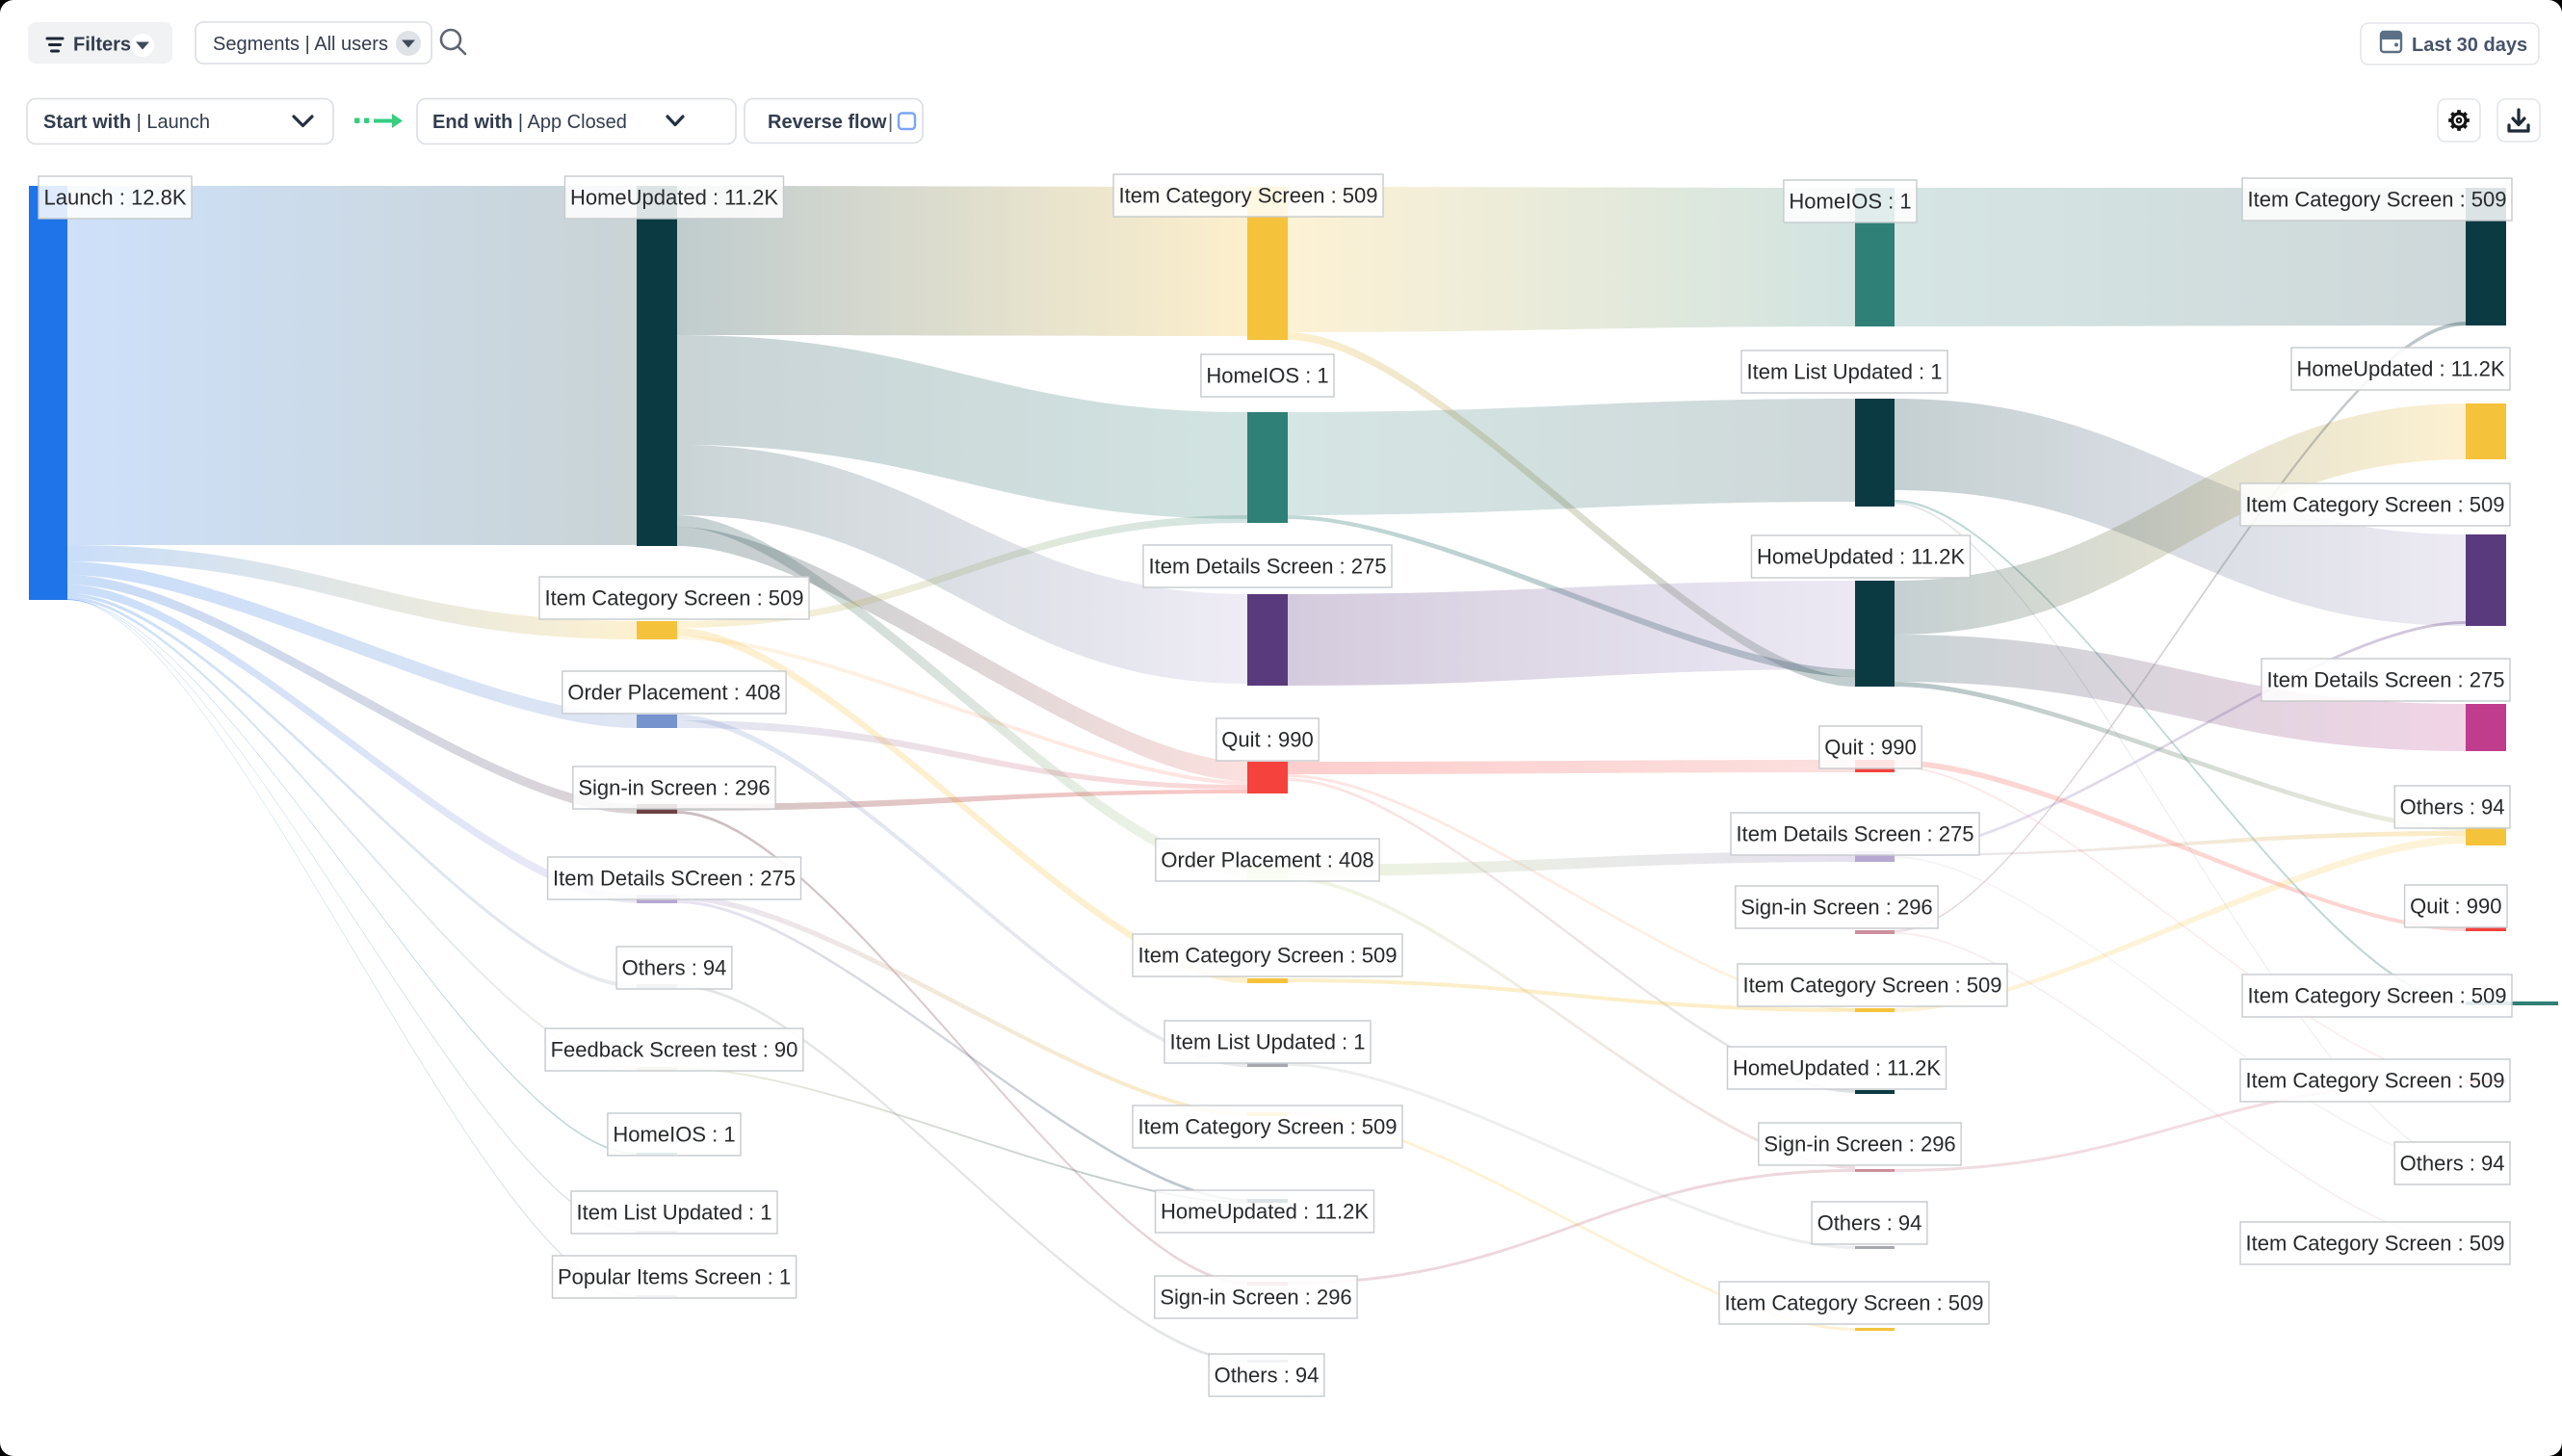  What do you see at coordinates (300, 44) in the screenshot?
I see `svg-text: Segments | All users` at bounding box center [300, 44].